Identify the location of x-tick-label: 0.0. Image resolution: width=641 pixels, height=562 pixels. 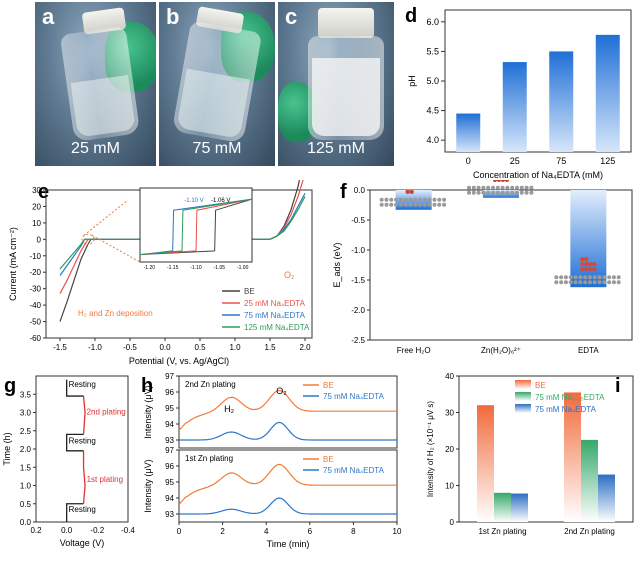
(67, 530).